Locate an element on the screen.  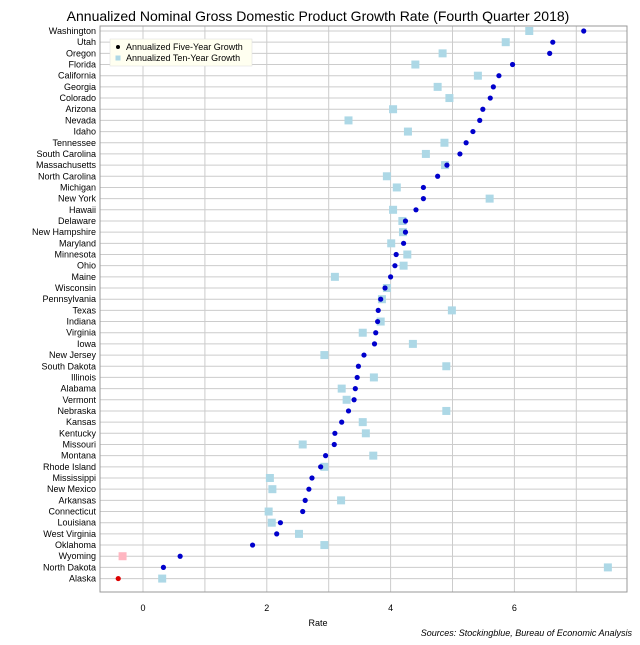
state-label: Georgia is located at coordinates (80, 87).